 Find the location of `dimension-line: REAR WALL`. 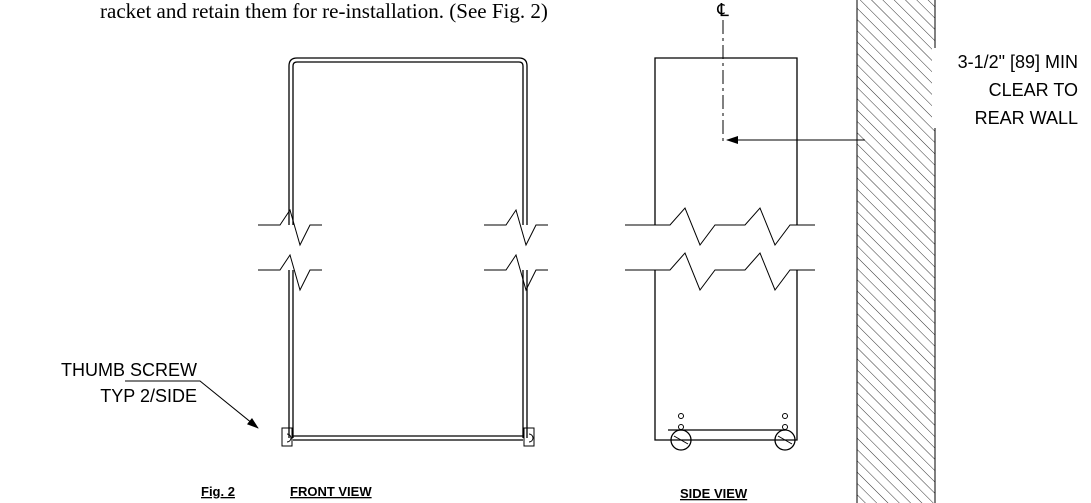

dimension-line: REAR WALL is located at coordinates (1026, 118).